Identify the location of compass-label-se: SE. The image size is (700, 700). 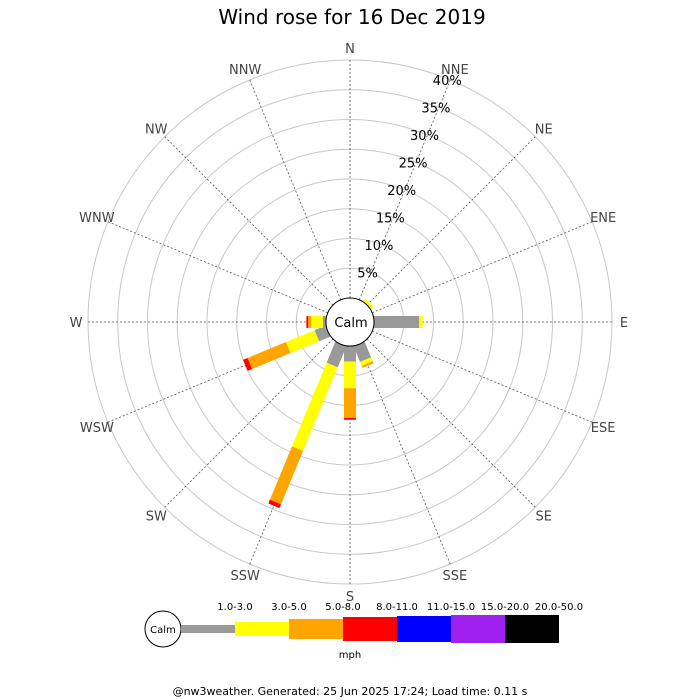
(544, 517).